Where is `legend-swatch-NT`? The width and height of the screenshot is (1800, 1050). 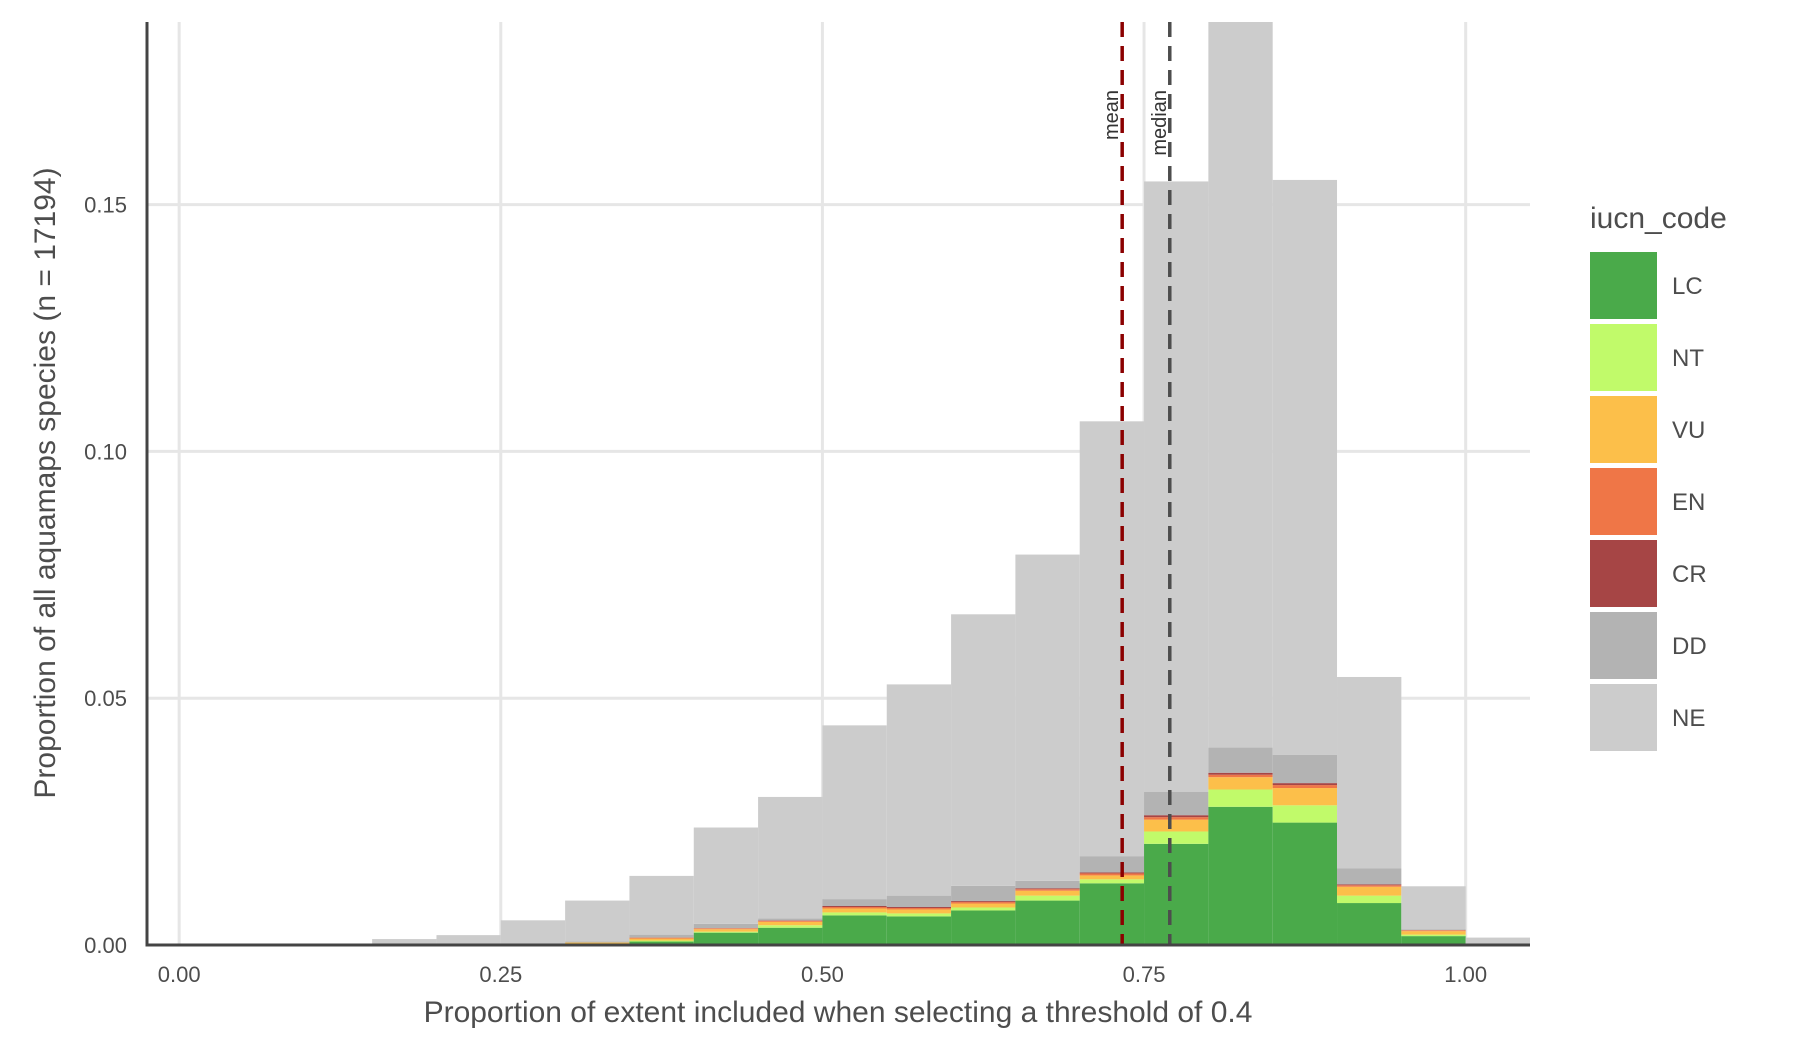
legend-swatch-NT is located at coordinates (1623, 357).